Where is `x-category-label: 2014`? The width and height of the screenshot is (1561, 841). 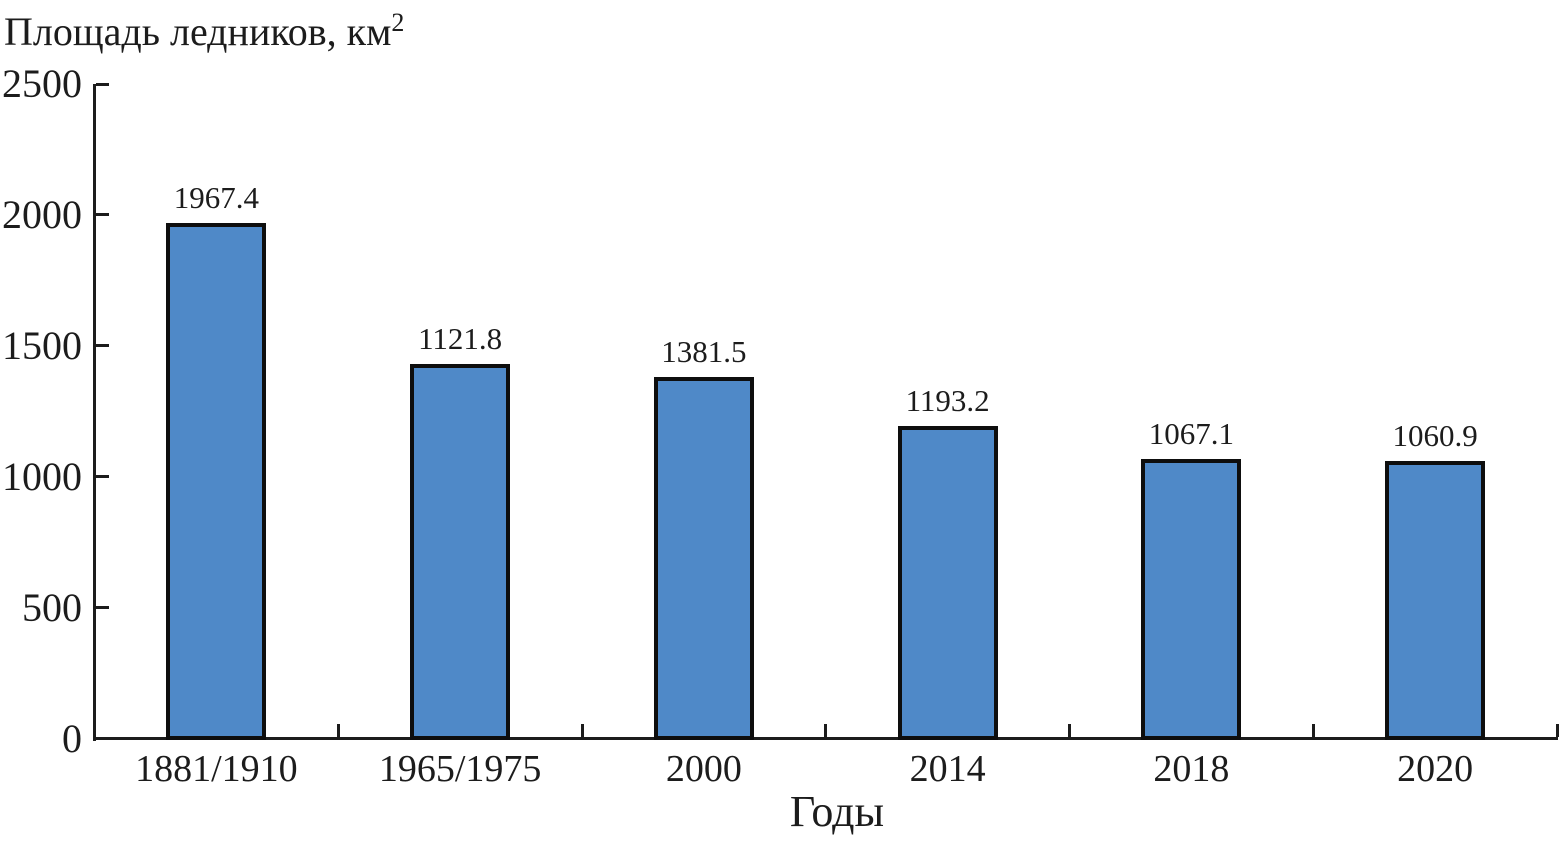 x-category-label: 2014 is located at coordinates (947, 769).